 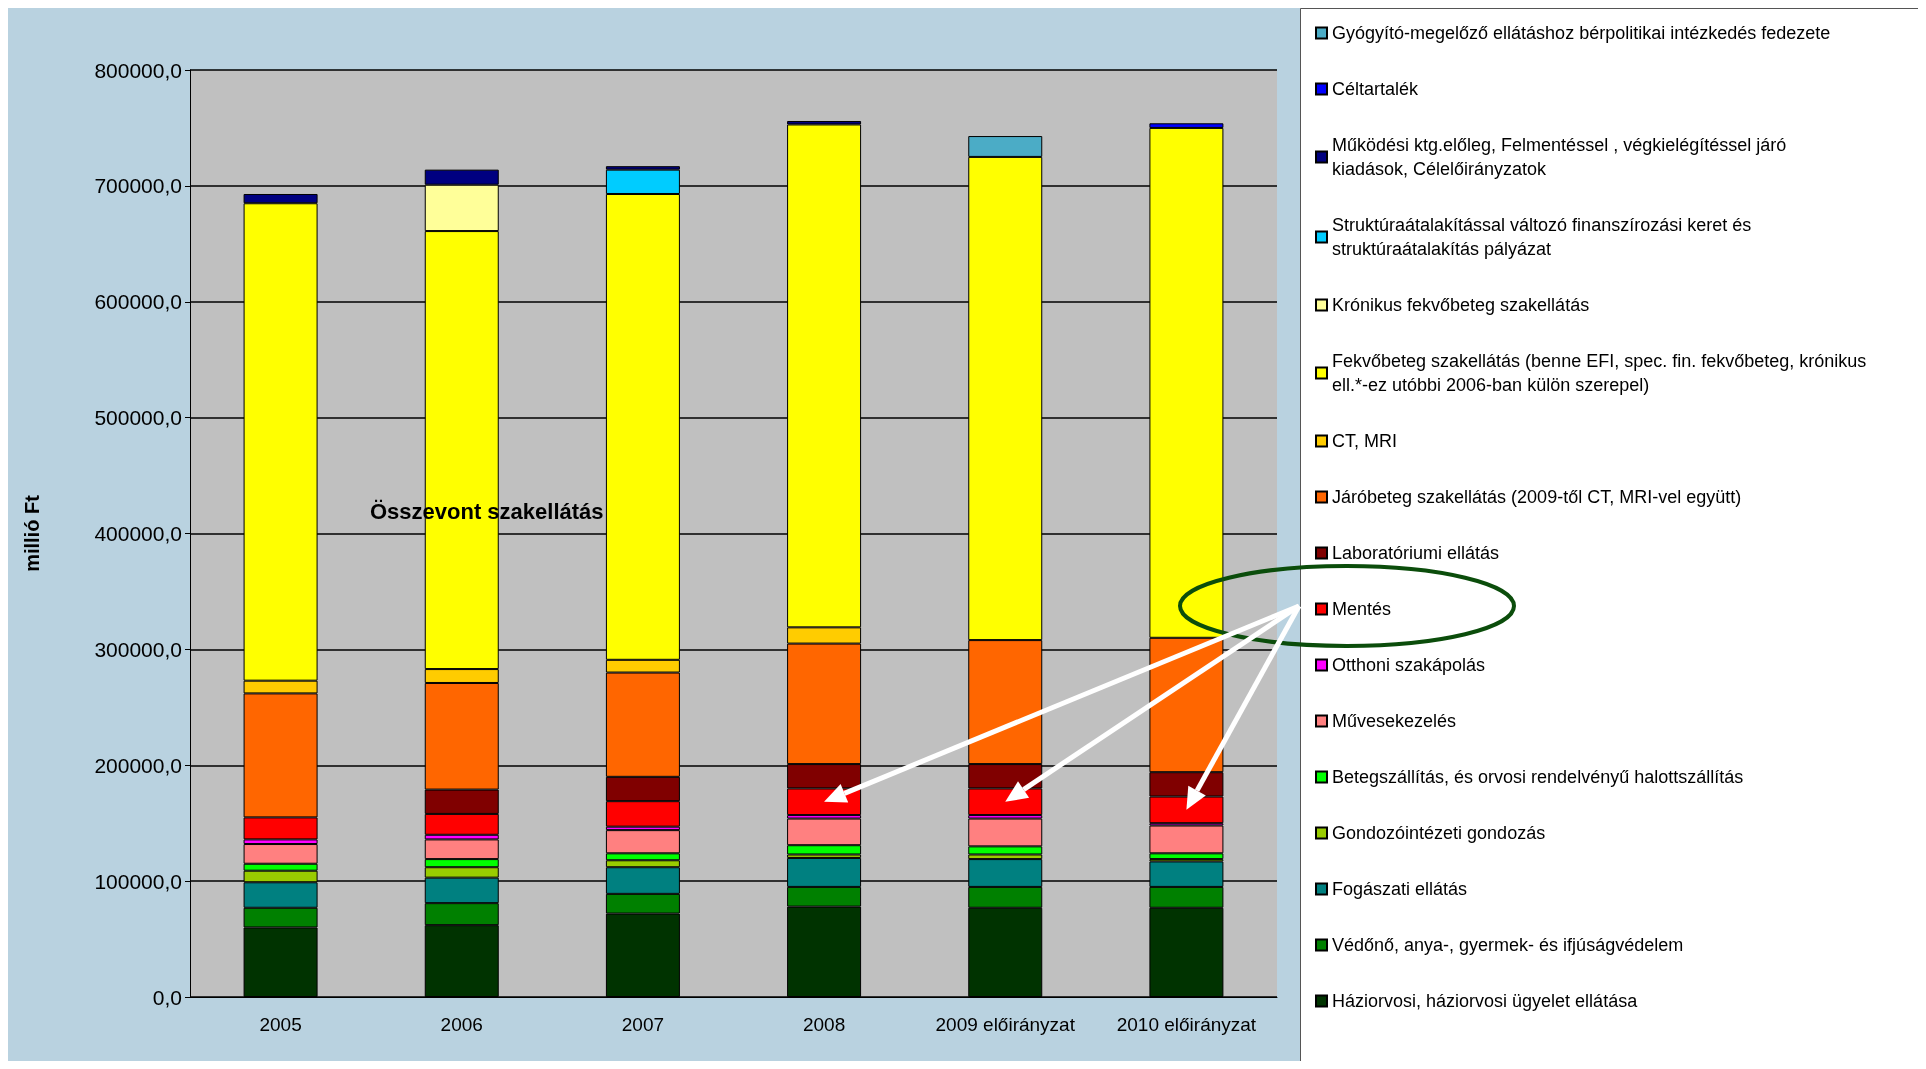 I want to click on y-axis-title: millió Ft, so click(x=32, y=533).